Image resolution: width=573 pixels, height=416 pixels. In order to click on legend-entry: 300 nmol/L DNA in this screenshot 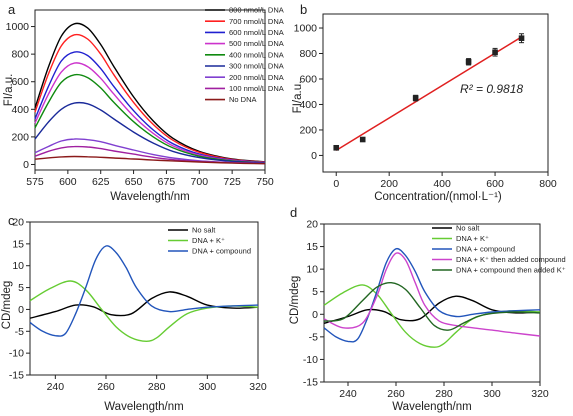, I will do `click(256, 66)`.